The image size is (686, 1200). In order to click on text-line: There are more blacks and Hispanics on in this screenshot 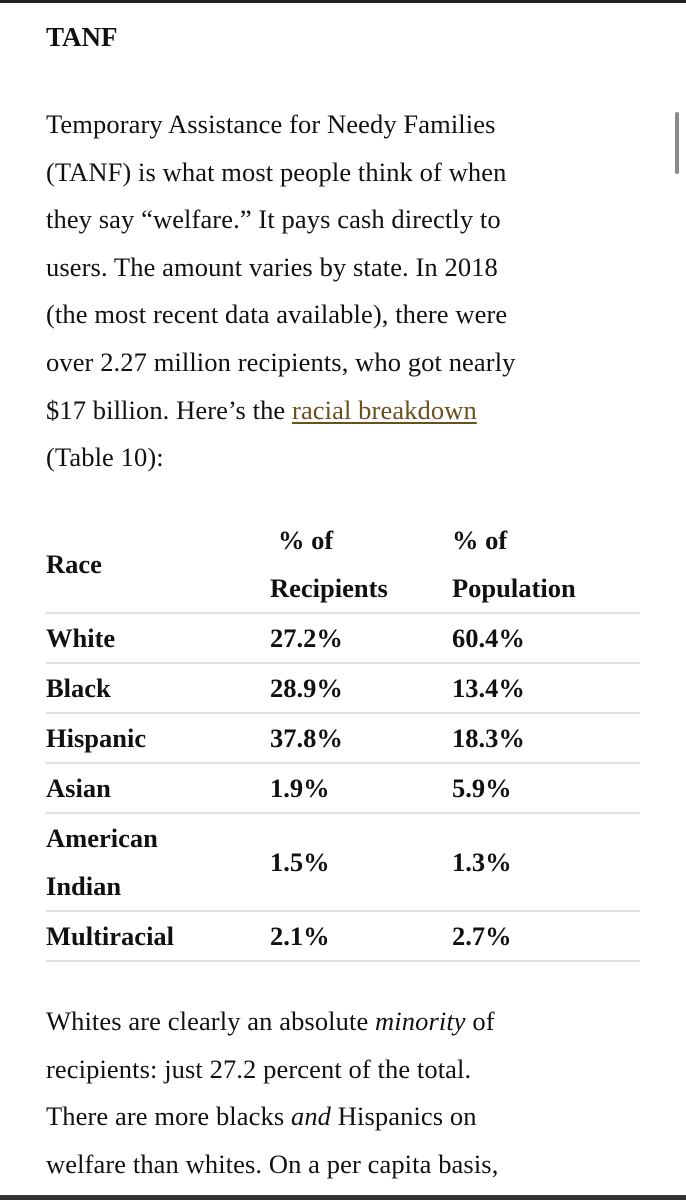, I will do `click(272, 1117)`.